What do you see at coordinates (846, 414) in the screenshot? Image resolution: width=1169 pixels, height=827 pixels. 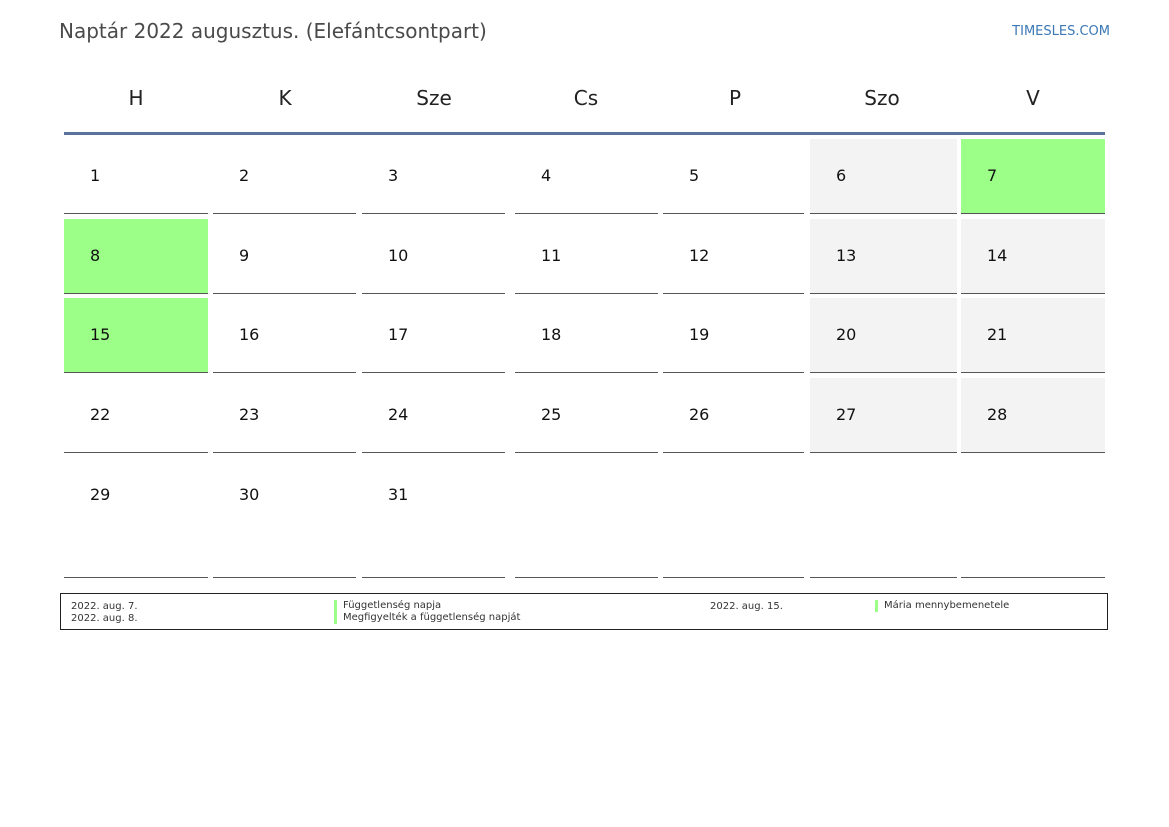 I see `day-number: 27` at bounding box center [846, 414].